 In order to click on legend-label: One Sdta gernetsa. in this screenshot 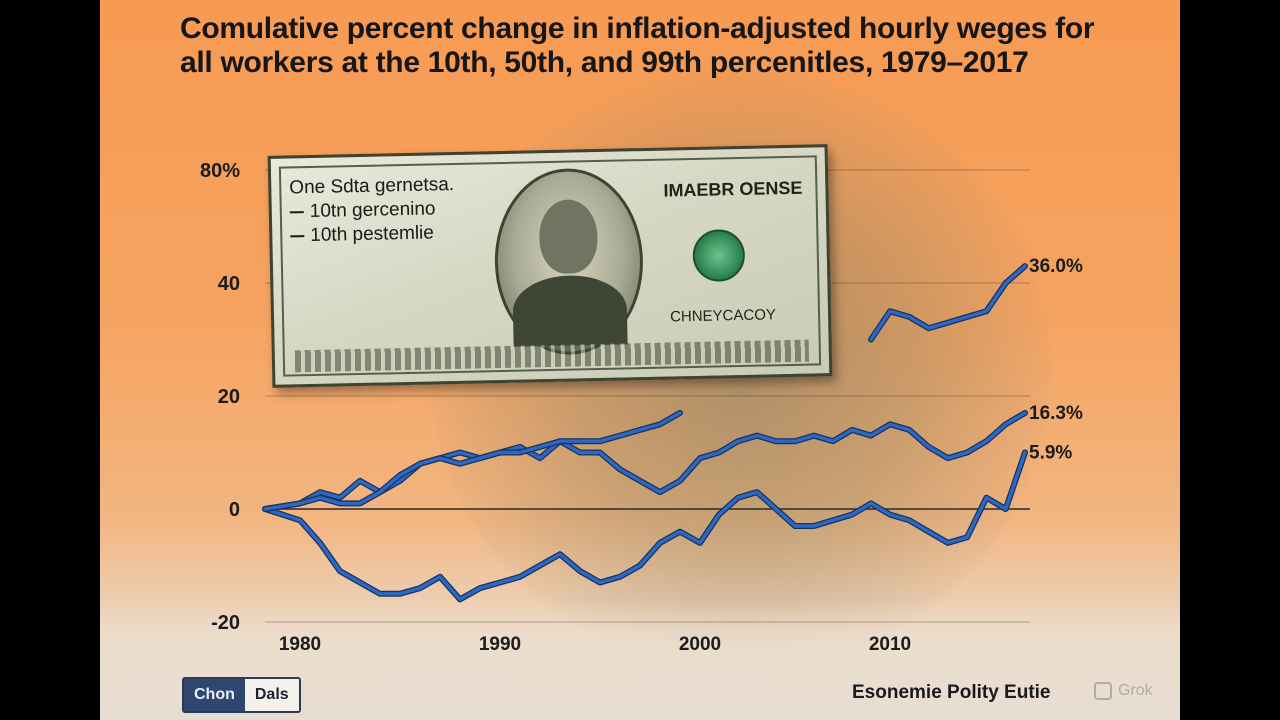, I will do `click(372, 186)`.